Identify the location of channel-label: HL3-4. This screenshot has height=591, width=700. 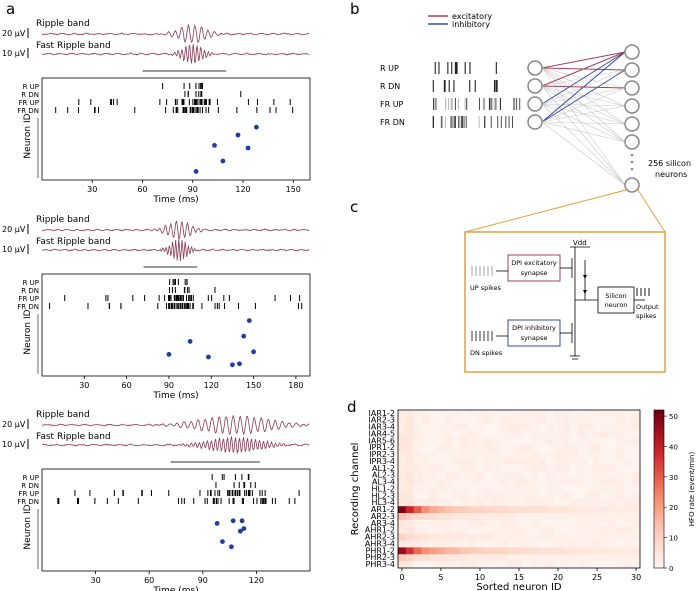
(383, 502).